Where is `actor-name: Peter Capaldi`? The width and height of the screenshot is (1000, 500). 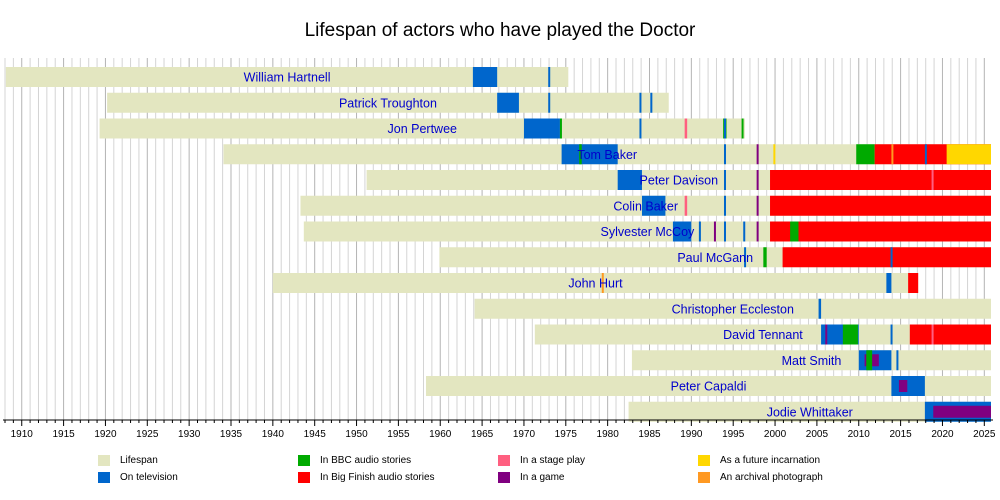
actor-name: Peter Capaldi is located at coordinates (709, 387).